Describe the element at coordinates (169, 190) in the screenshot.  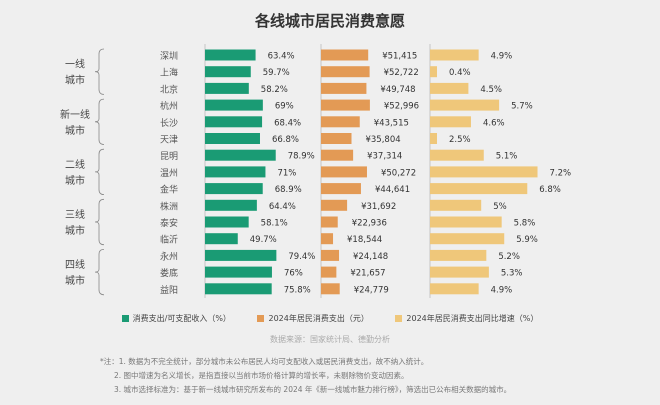
I see `city-label: 金华` at that location.